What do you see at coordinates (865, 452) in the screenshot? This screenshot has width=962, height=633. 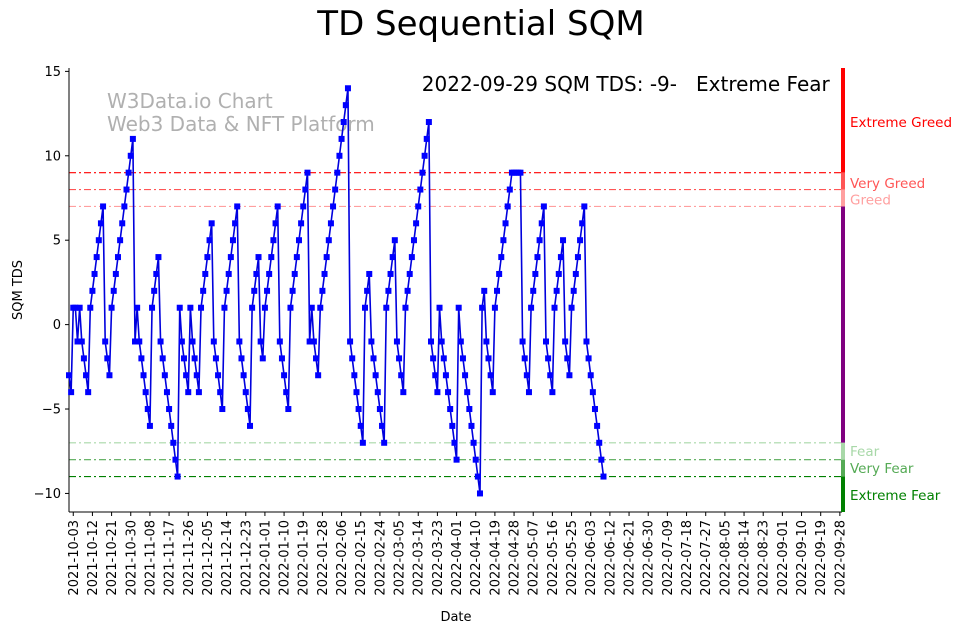 I see `zone-label: Fear` at bounding box center [865, 452].